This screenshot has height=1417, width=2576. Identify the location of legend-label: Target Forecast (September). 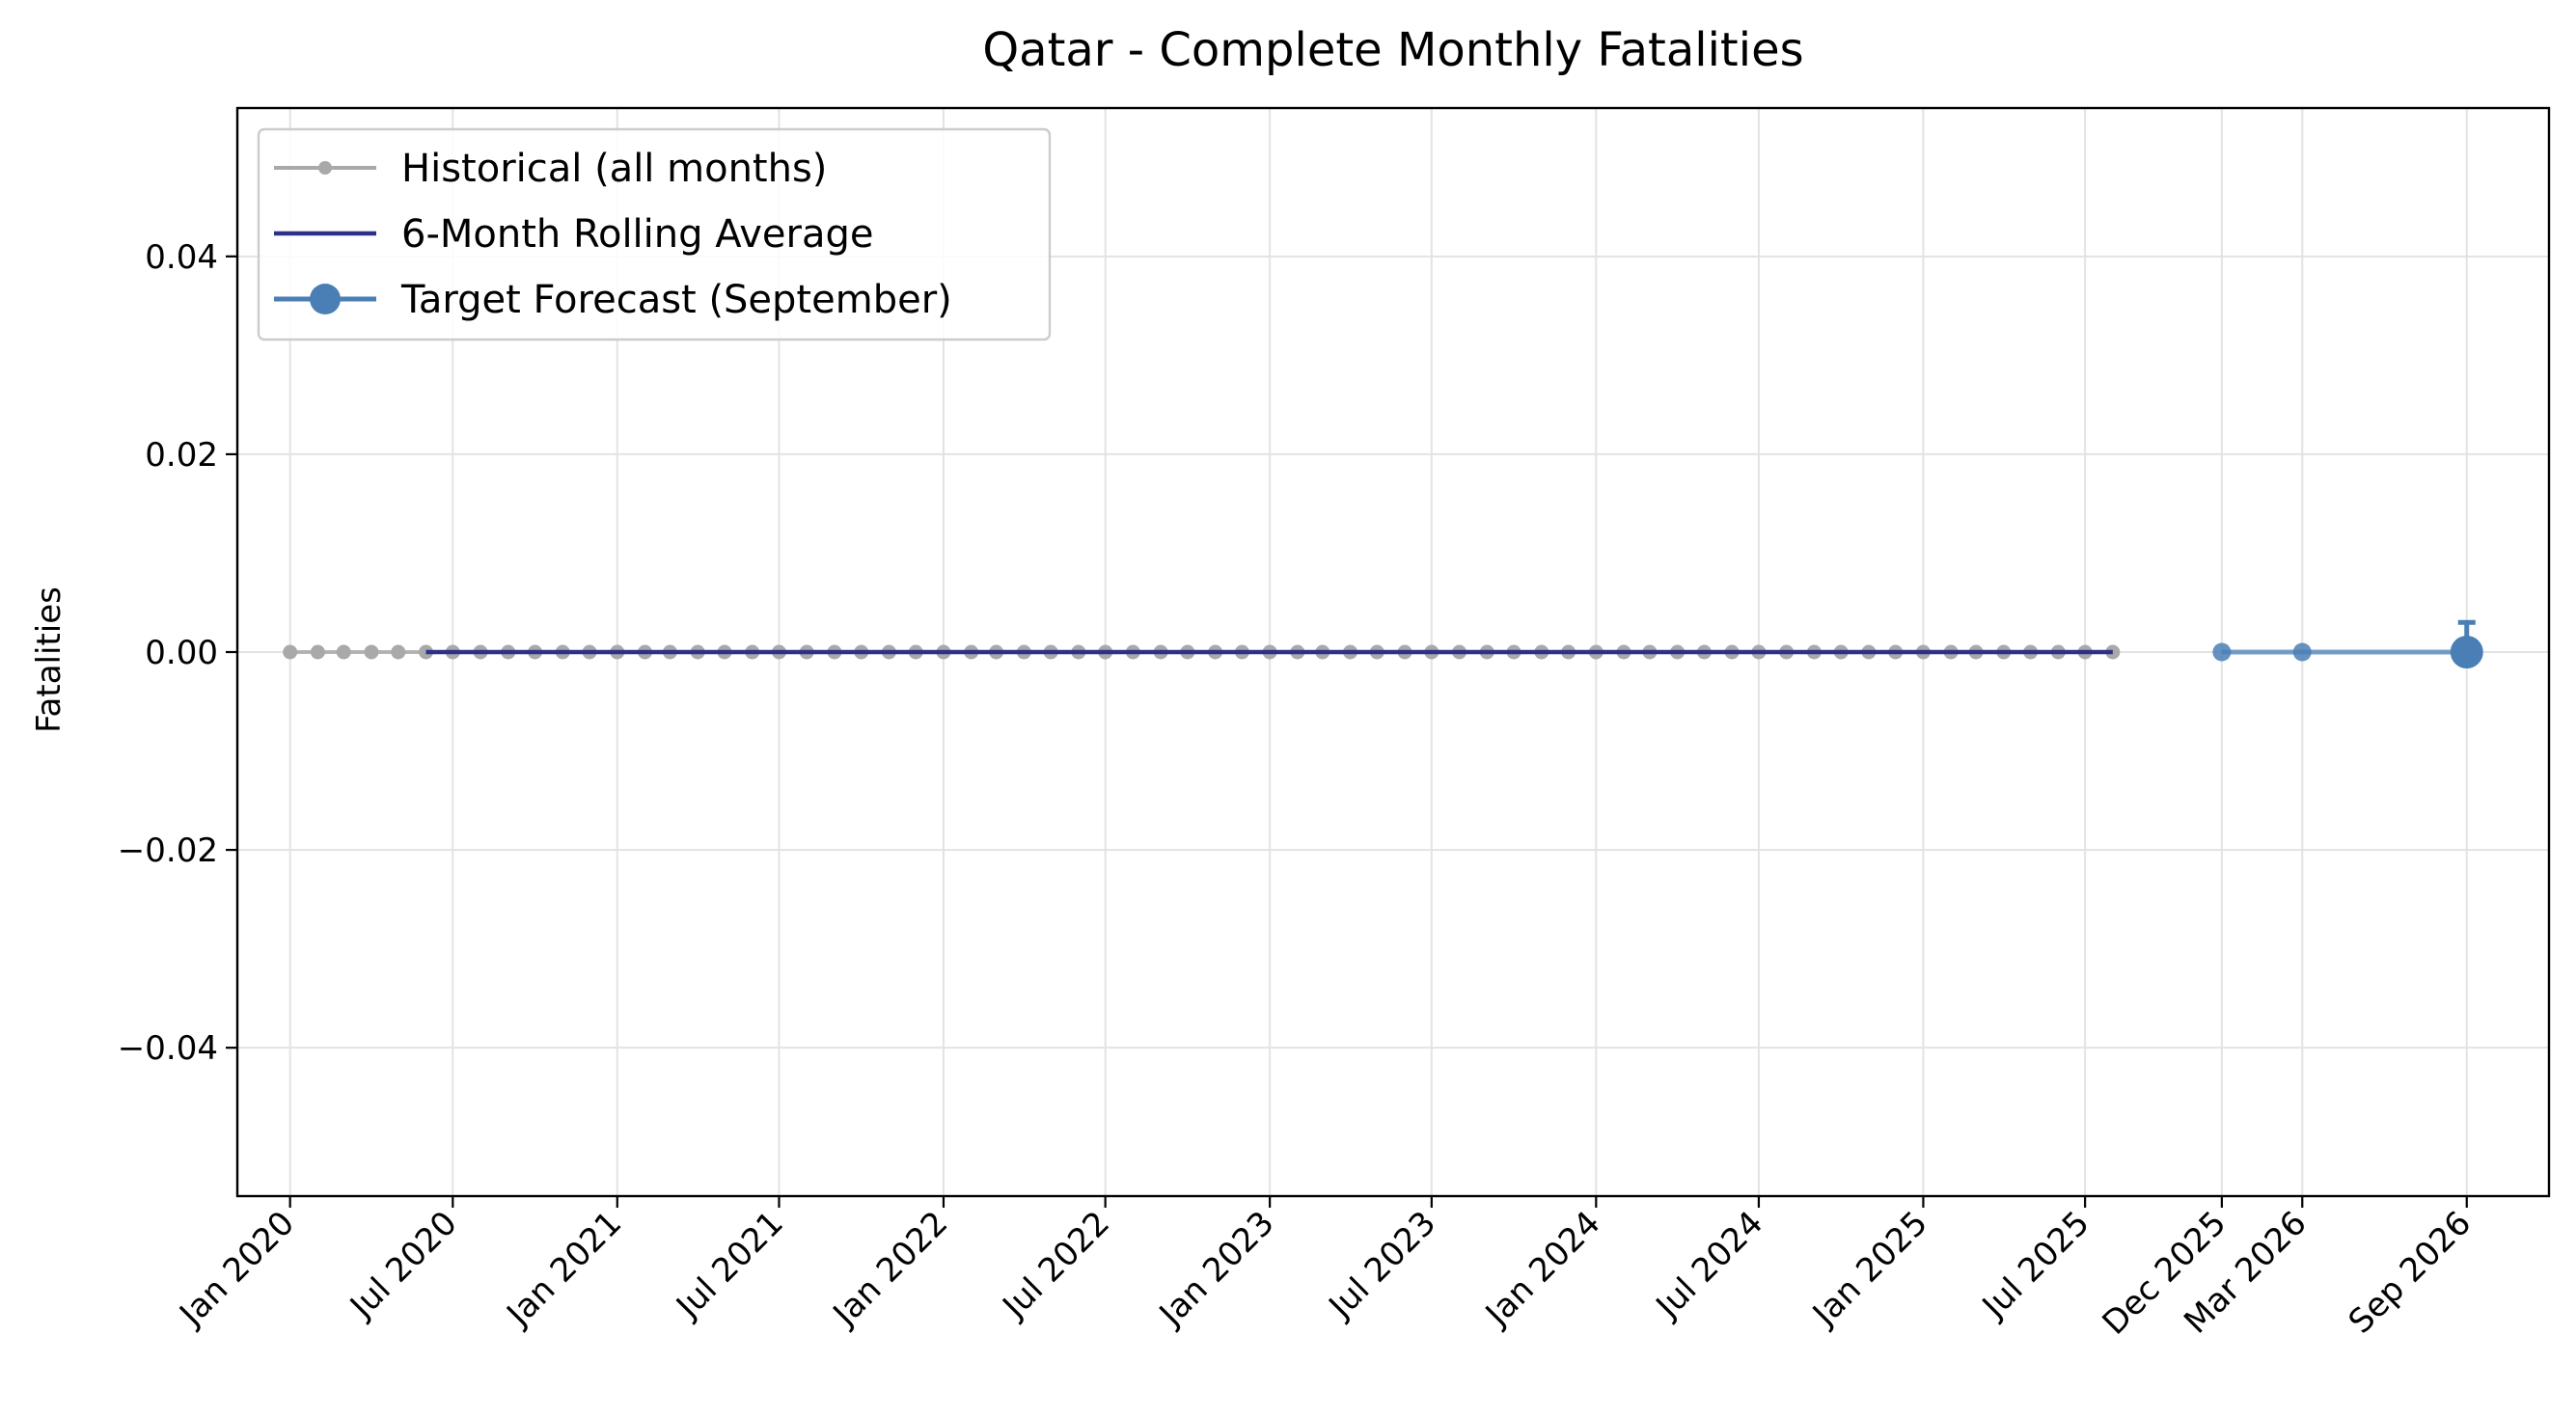
(676, 300).